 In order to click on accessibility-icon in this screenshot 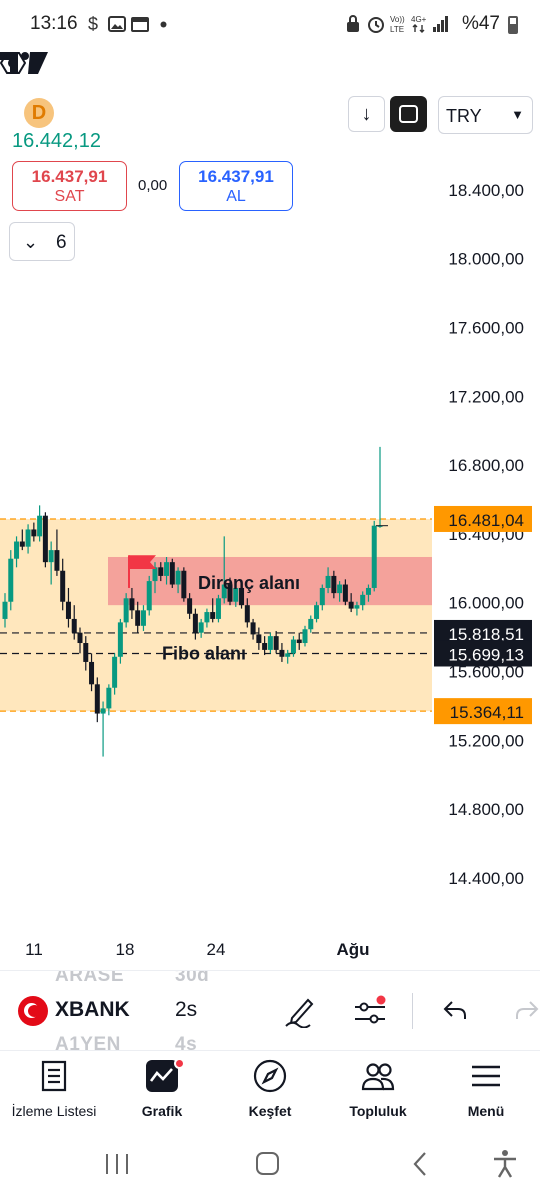, I will do `click(505, 1164)`.